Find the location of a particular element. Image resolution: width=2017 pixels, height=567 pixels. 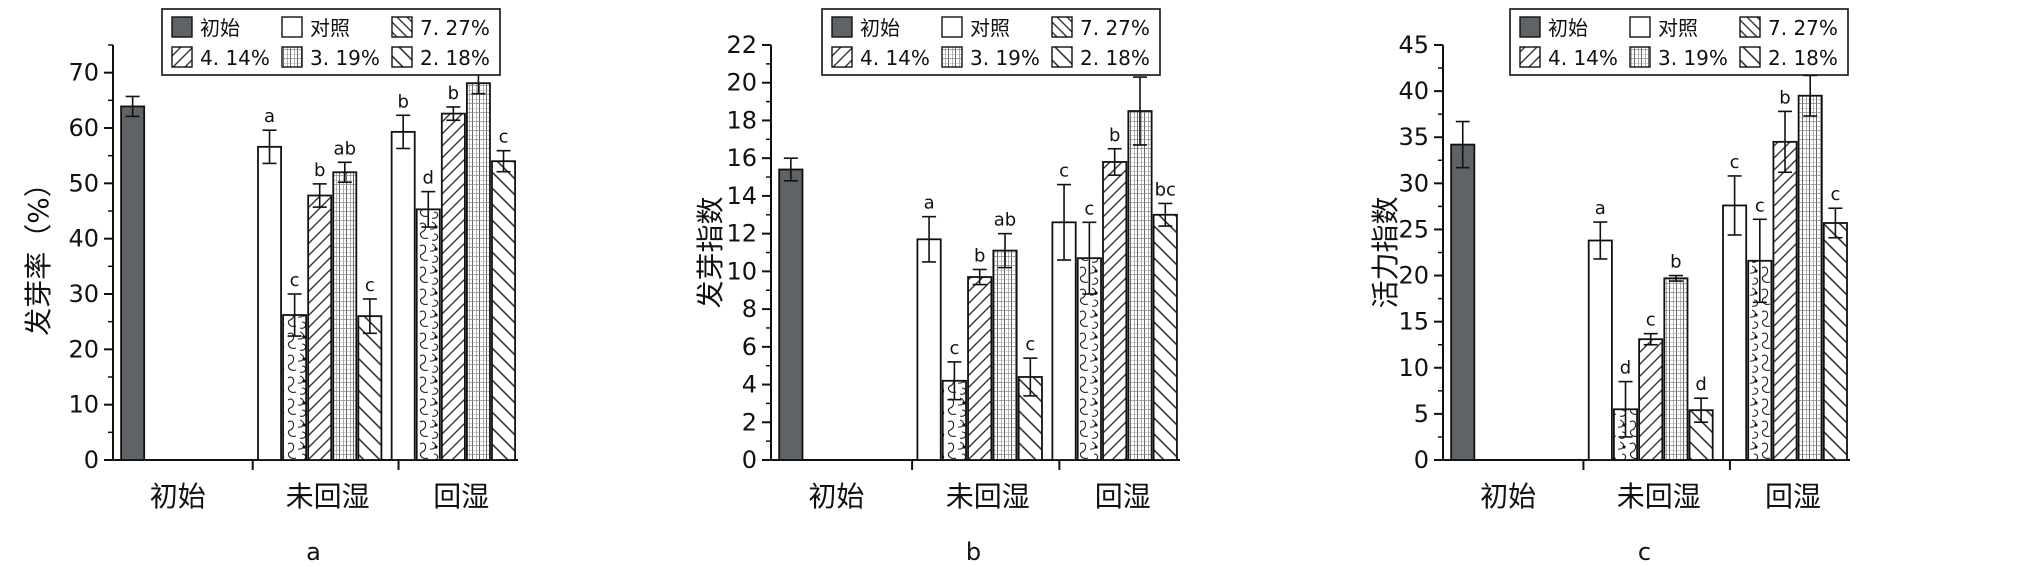

y-tick-label: 18 is located at coordinates (741, 120).